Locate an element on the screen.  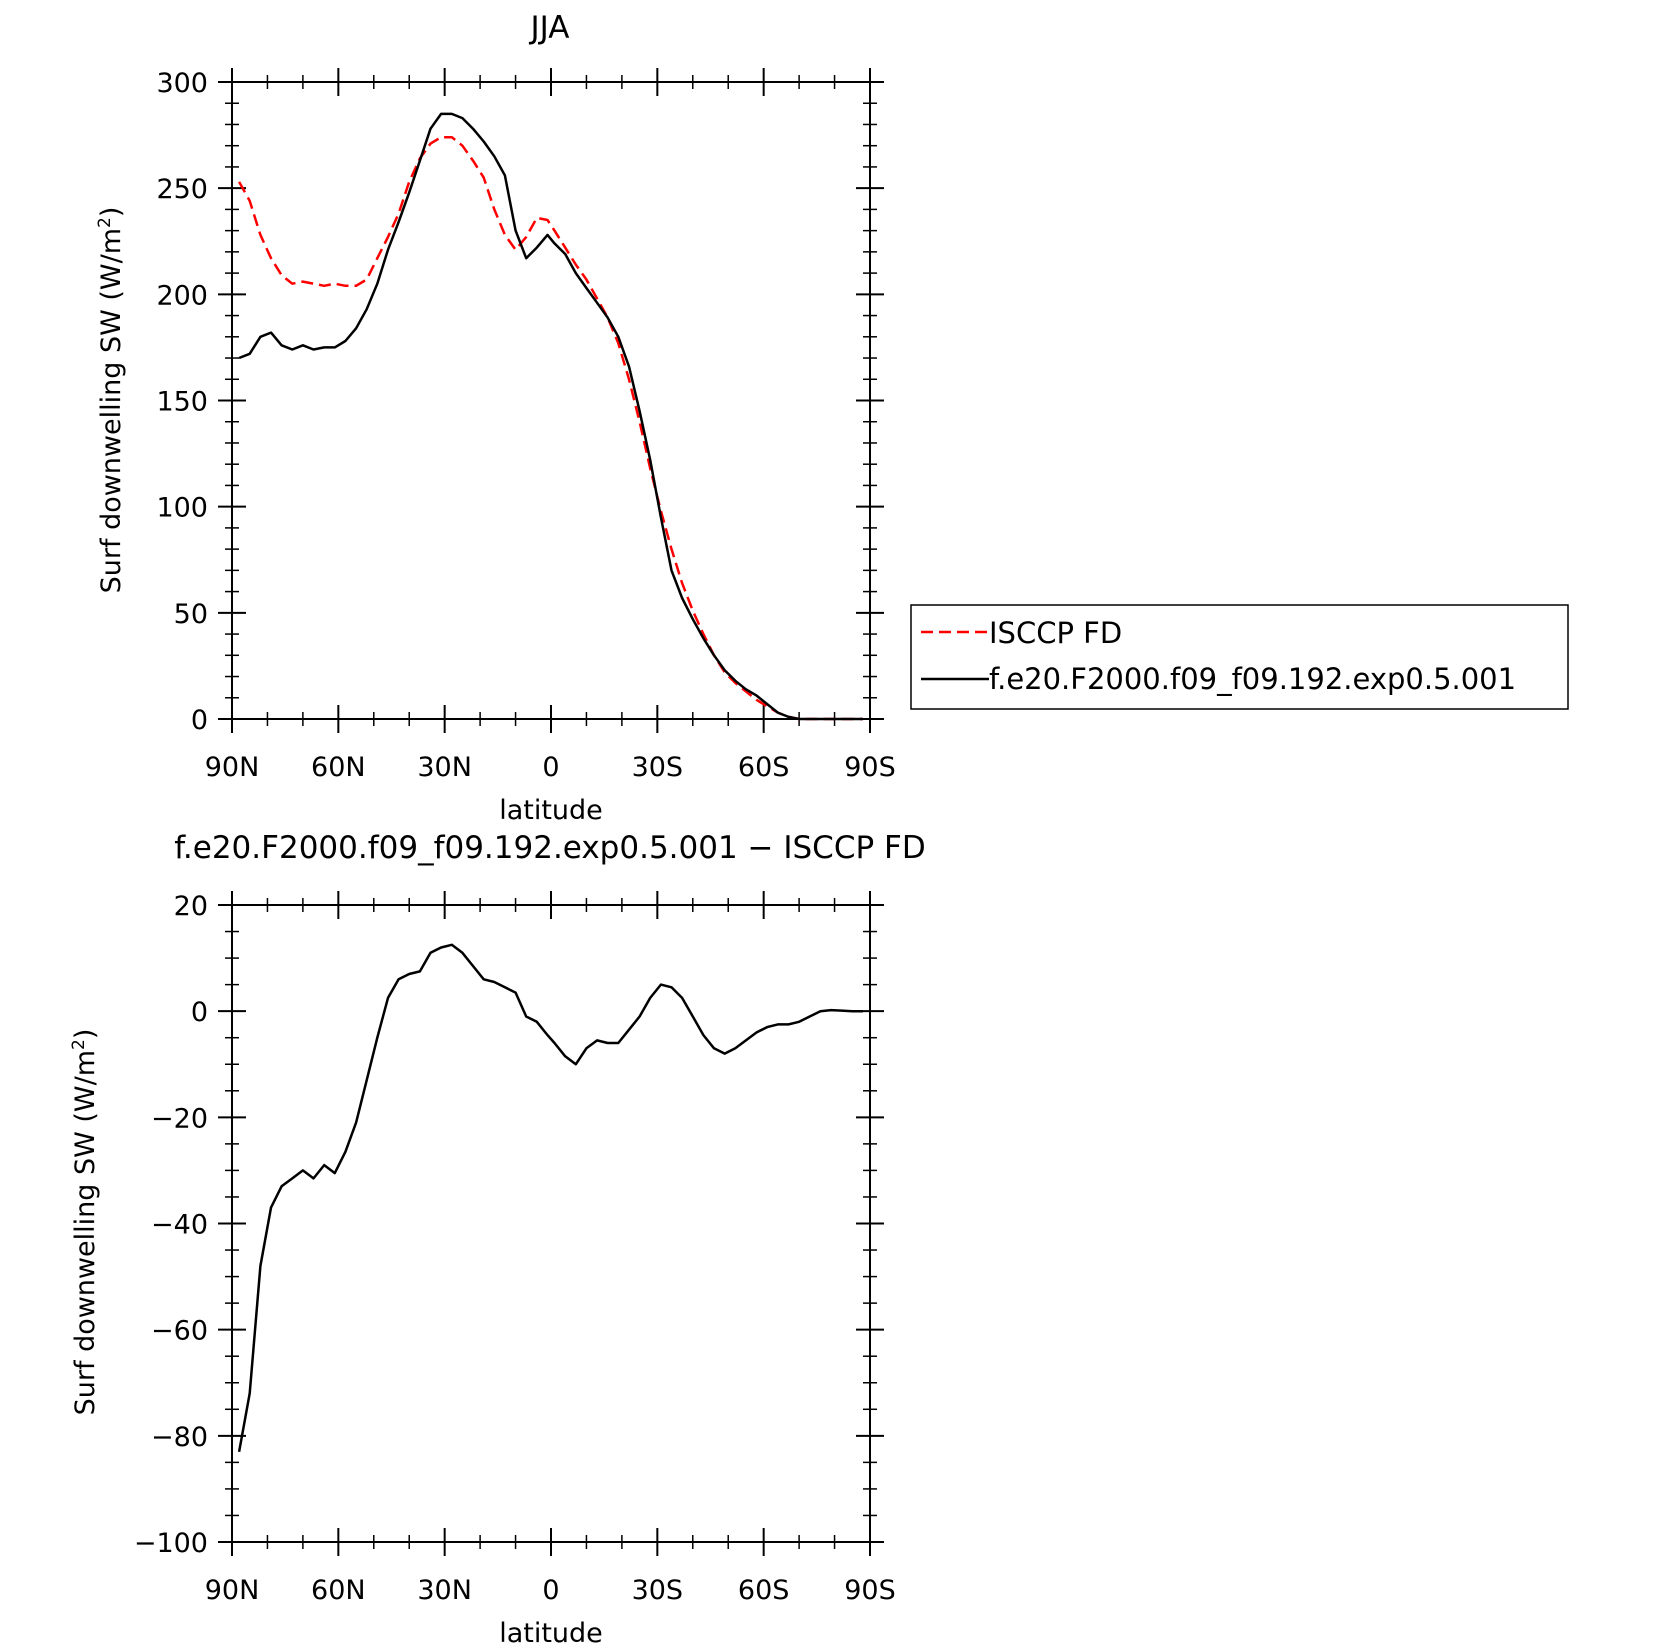
panel-bottom-series is located at coordinates (550, 1198).